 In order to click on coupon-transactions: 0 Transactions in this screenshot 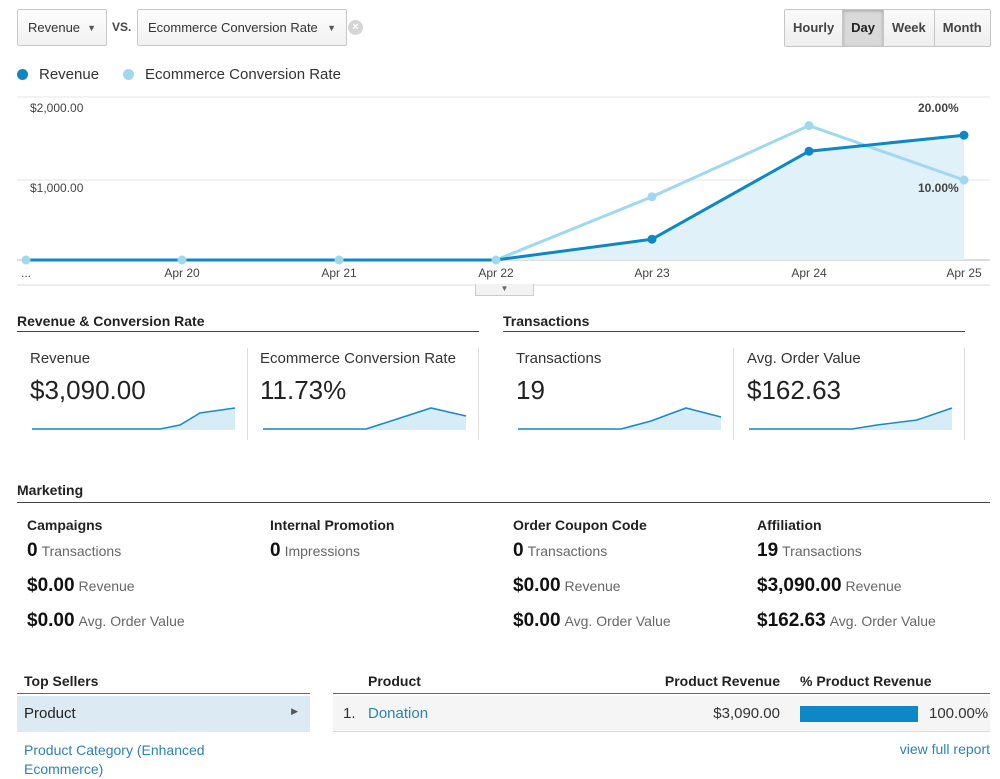, I will do `click(560, 551)`.